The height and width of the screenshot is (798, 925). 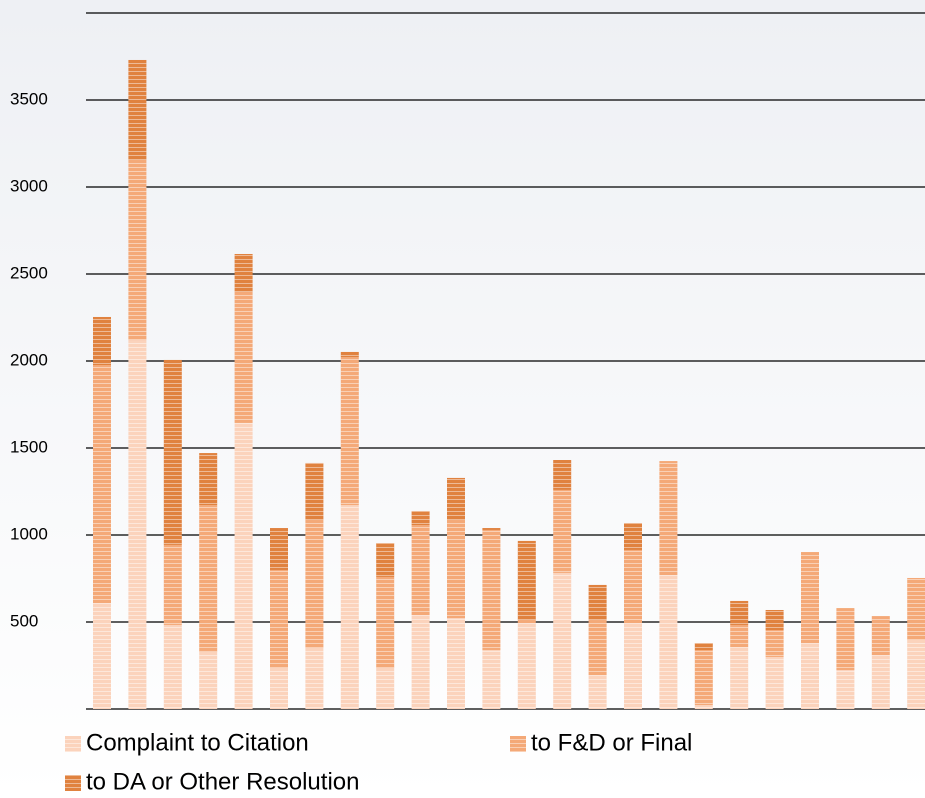 What do you see at coordinates (197, 742) in the screenshot?
I see `legend-label: Complaint to Citation` at bounding box center [197, 742].